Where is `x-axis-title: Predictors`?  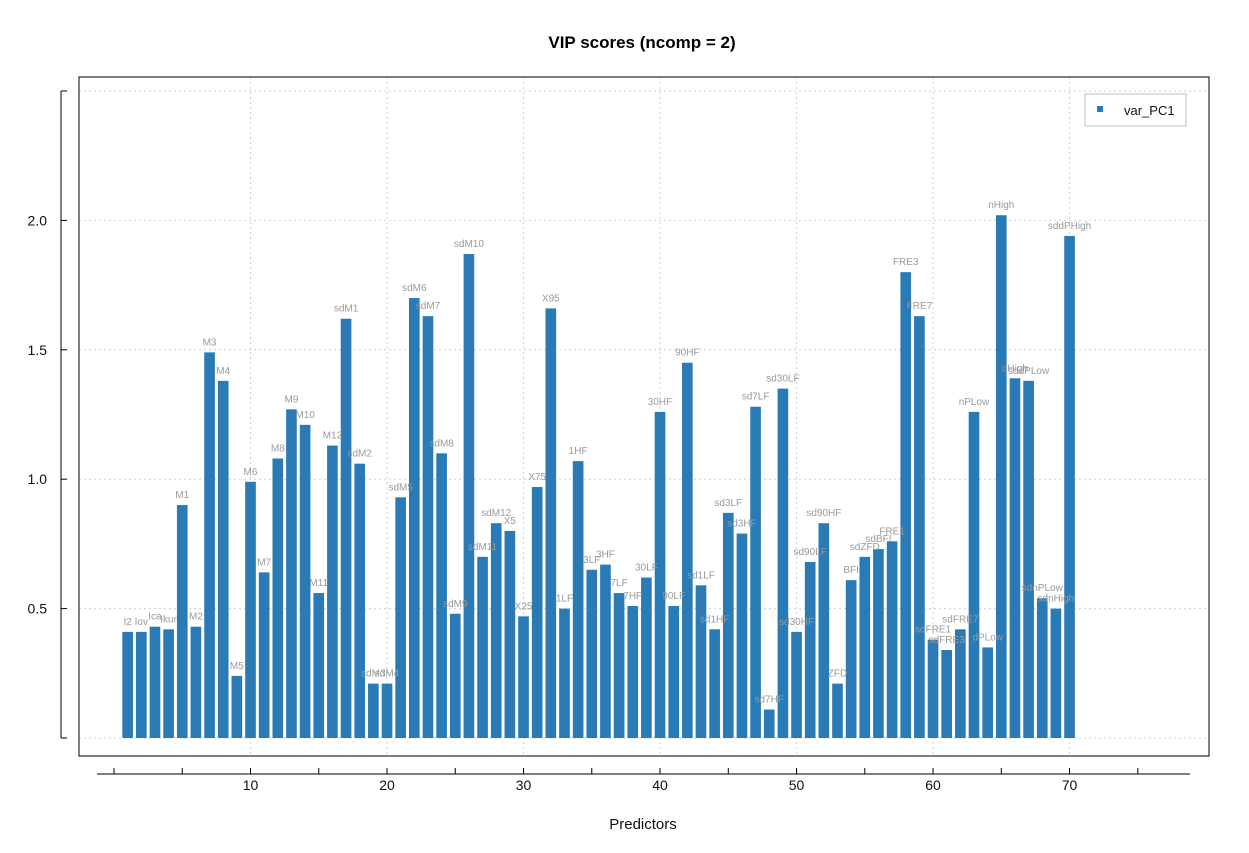 x-axis-title: Predictors is located at coordinates (643, 824).